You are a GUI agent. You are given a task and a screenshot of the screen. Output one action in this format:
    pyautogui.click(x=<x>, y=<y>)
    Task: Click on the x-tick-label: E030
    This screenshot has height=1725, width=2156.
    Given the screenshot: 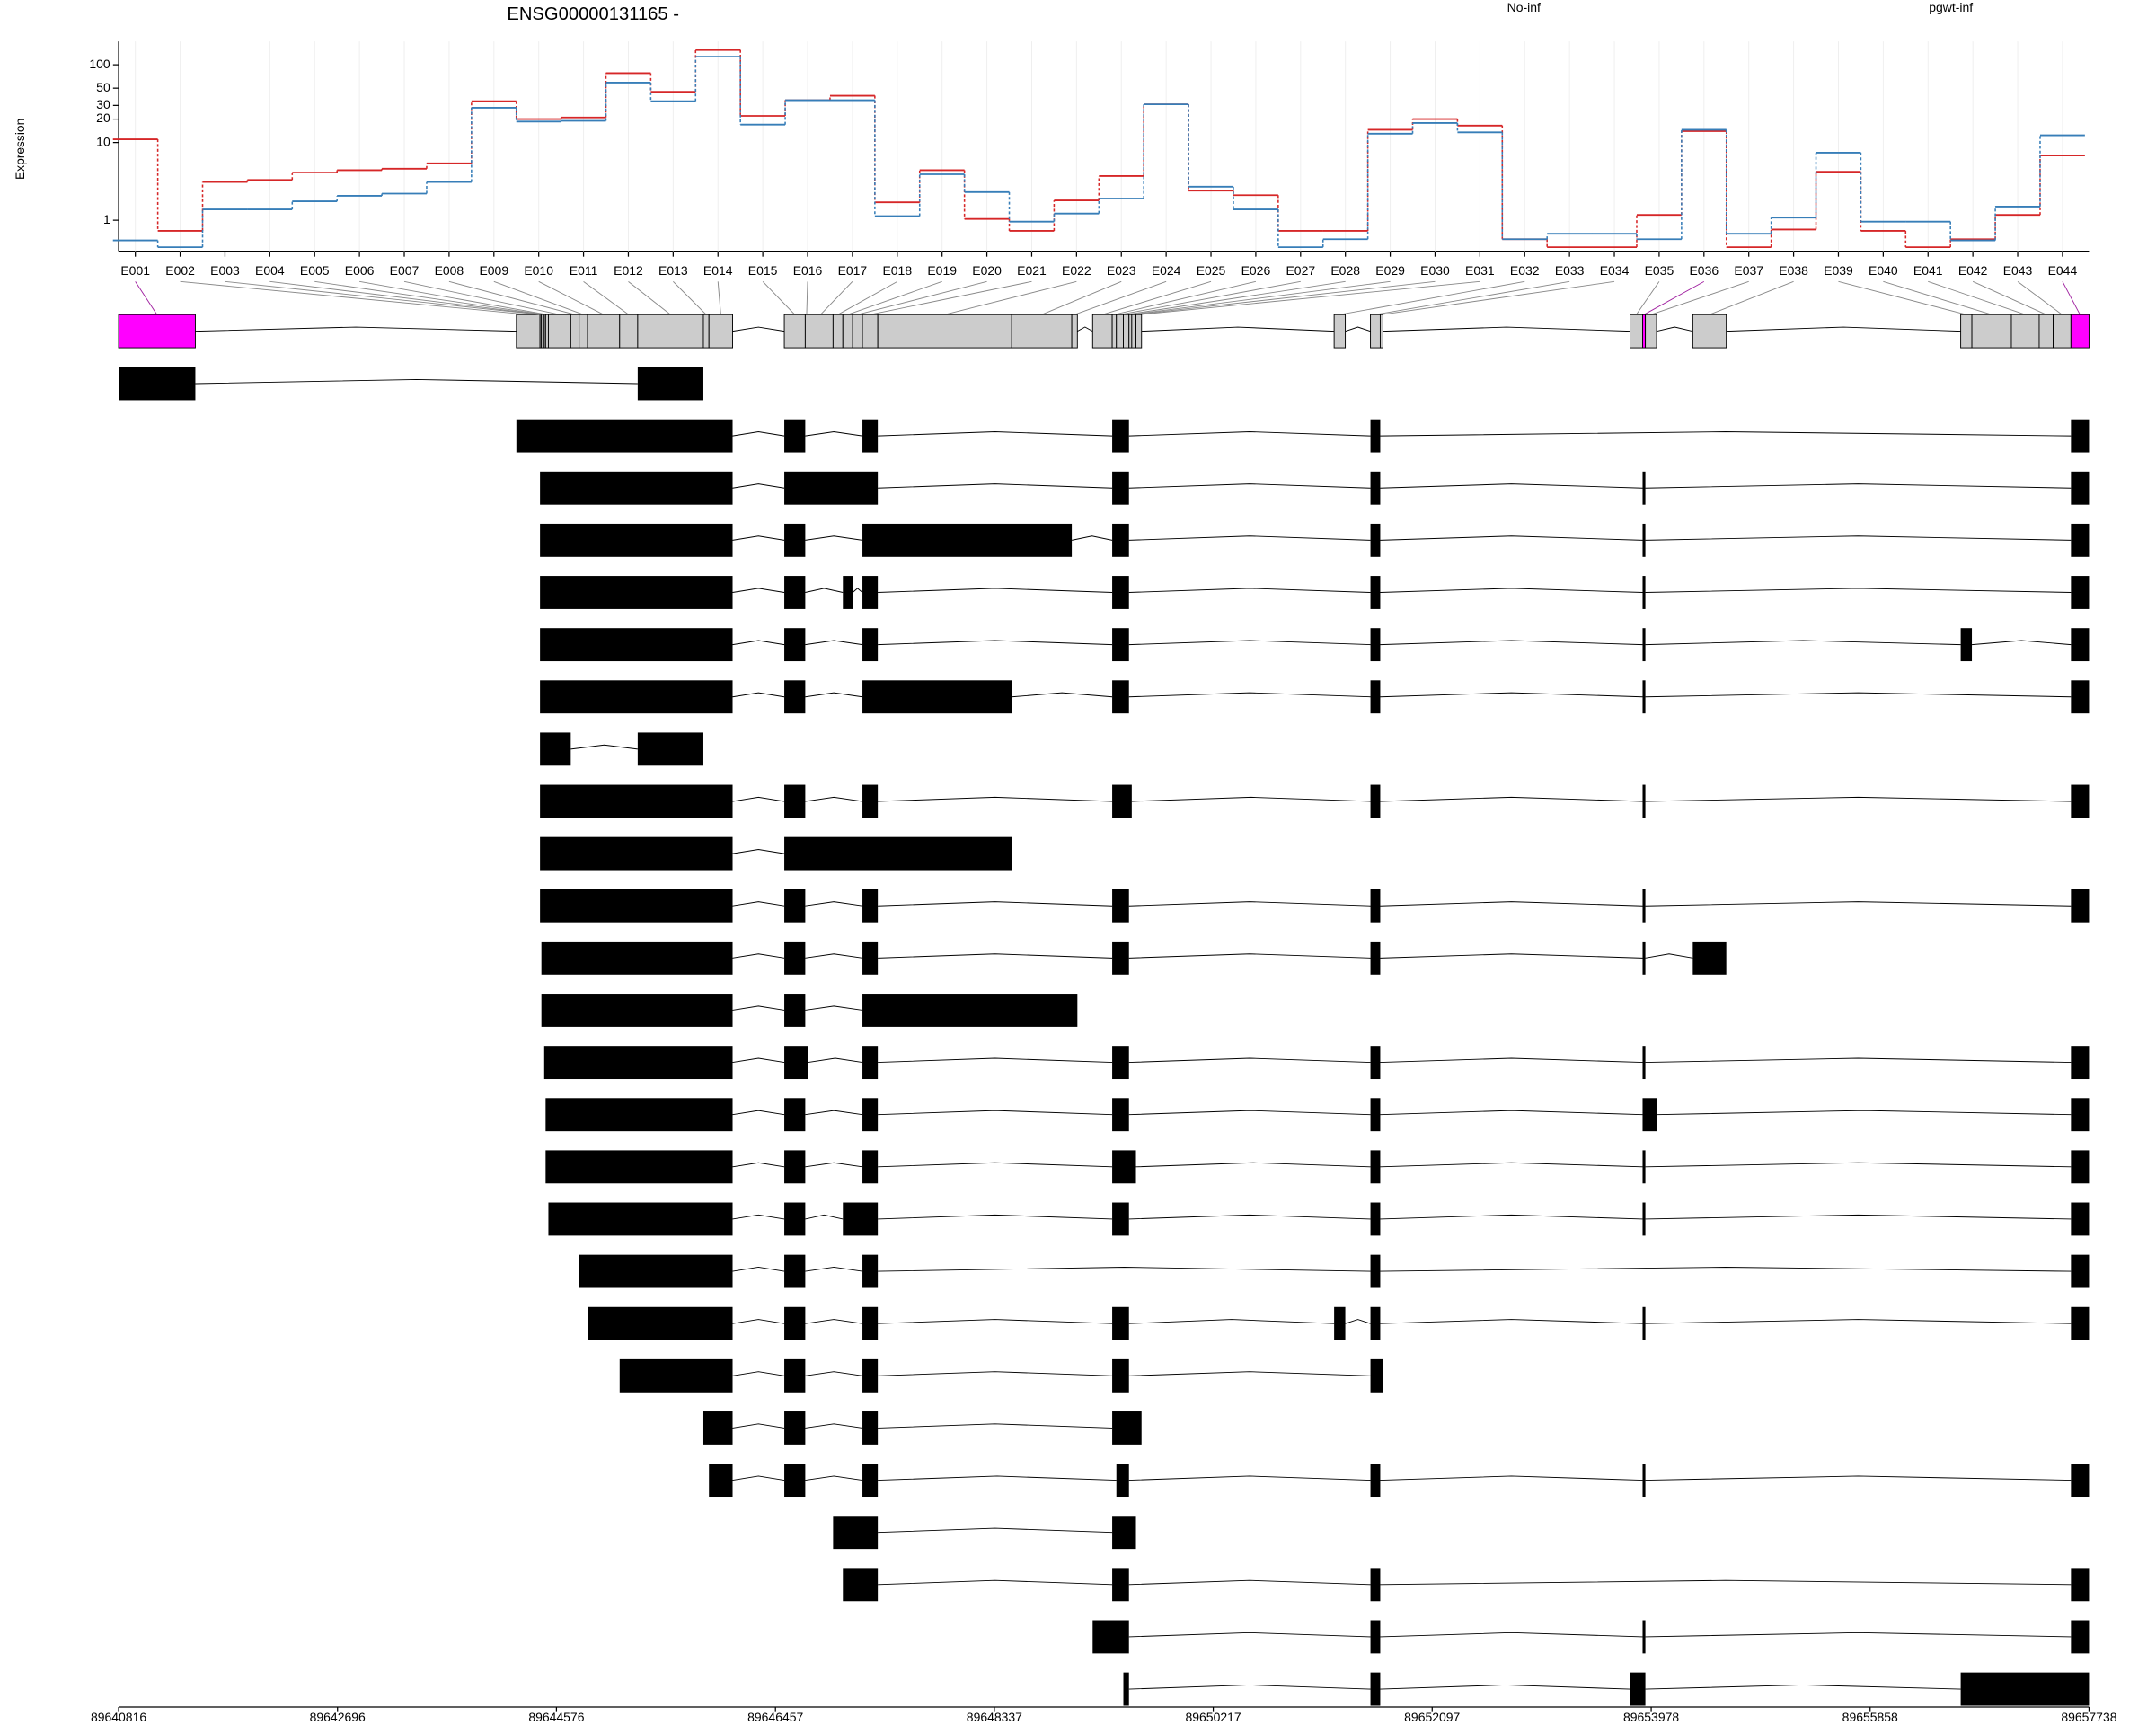 What is the action you would take?
    pyautogui.click(x=1435, y=270)
    